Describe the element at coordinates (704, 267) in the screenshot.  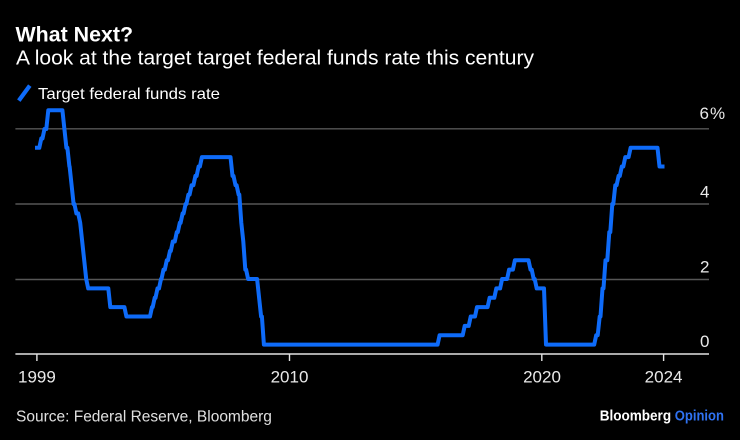
I see `svg-text: 2` at that location.